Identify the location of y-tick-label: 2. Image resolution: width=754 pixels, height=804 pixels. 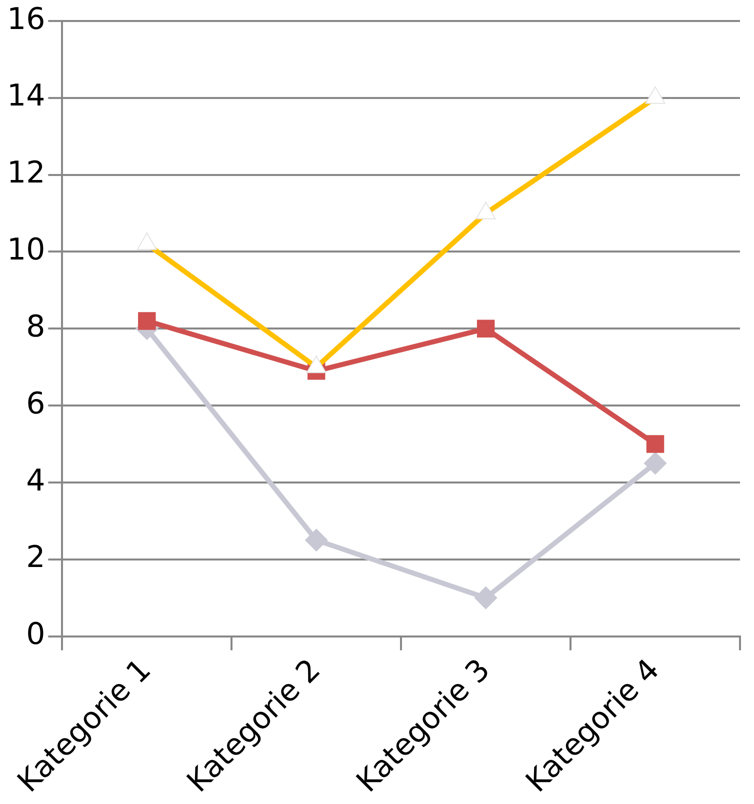
(36, 558).